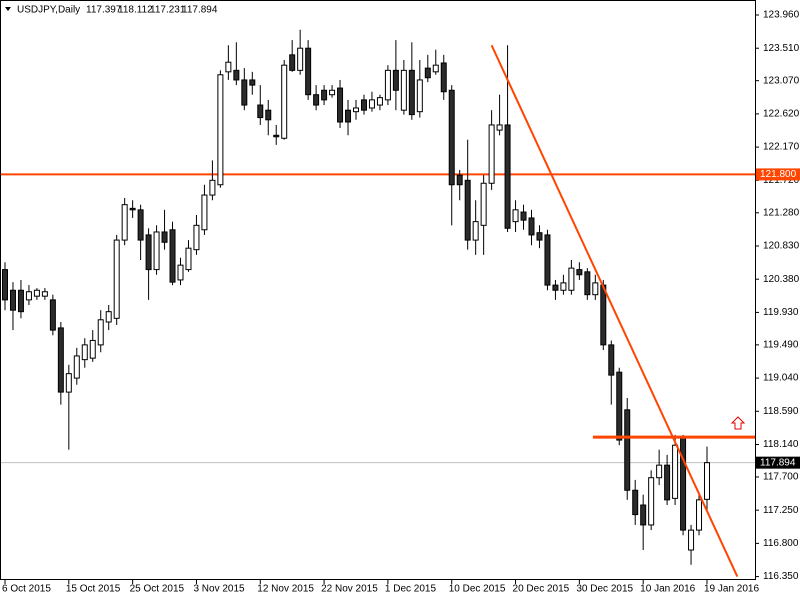 This screenshot has height=600, width=800. Describe the element at coordinates (285, 589) in the screenshot. I see `x-tick-label: 12 Nov 2015` at that location.